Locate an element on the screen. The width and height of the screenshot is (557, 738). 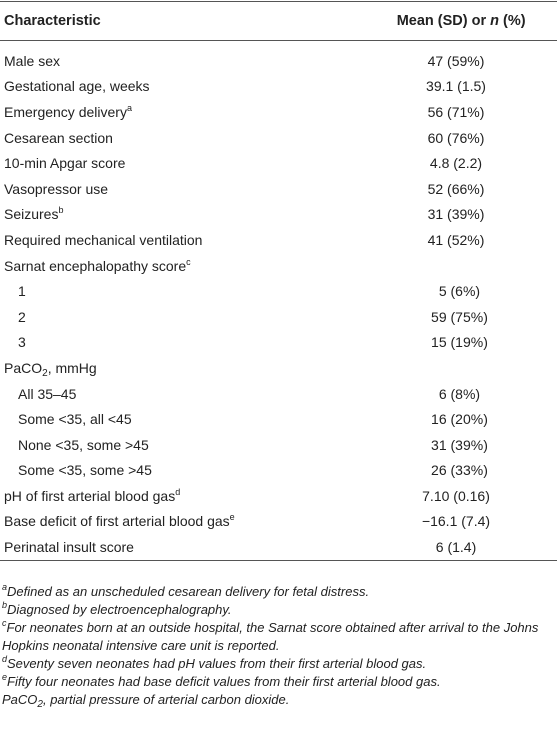
label-text: Required mechanical ventilation is located at coordinates (103, 239).